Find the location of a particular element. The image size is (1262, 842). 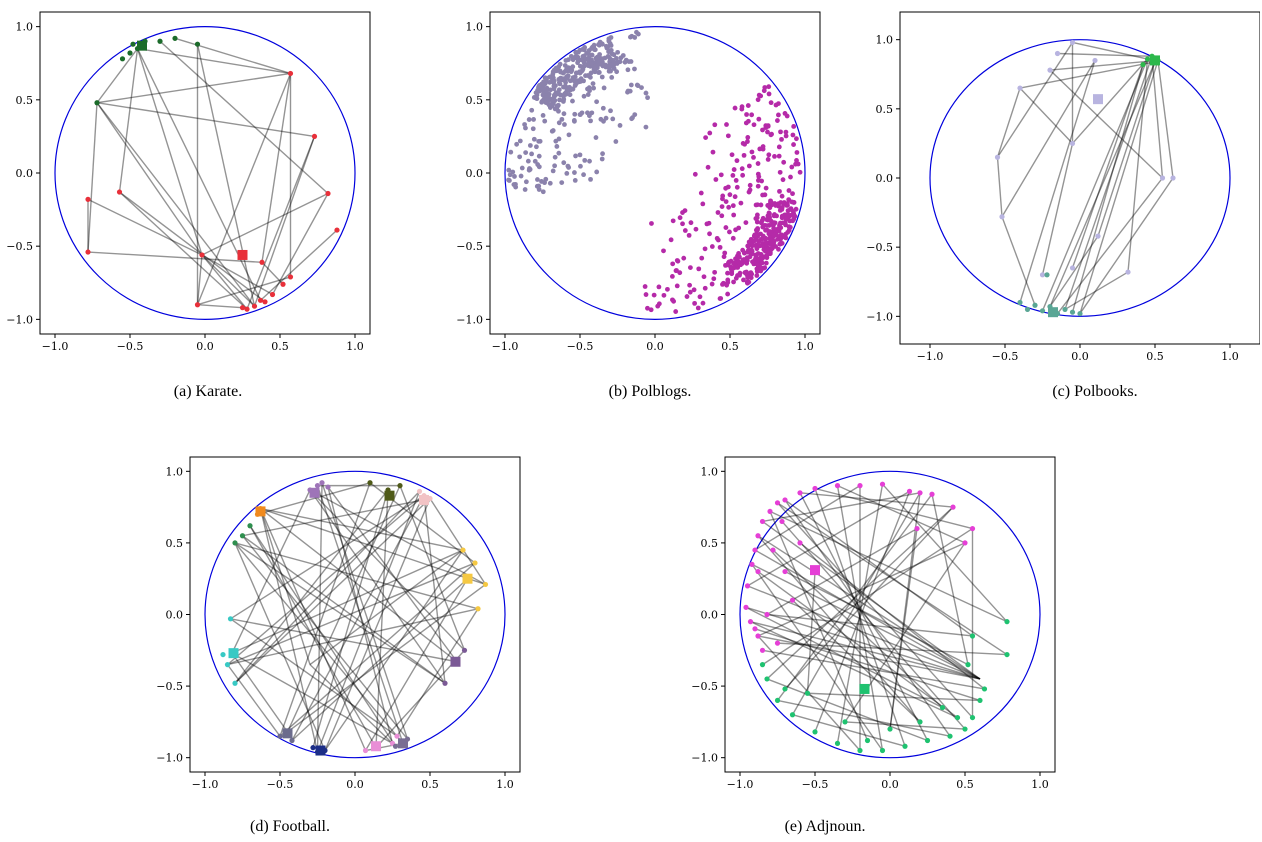

y-tick-label: −1.0 is located at coordinates (879, 316).